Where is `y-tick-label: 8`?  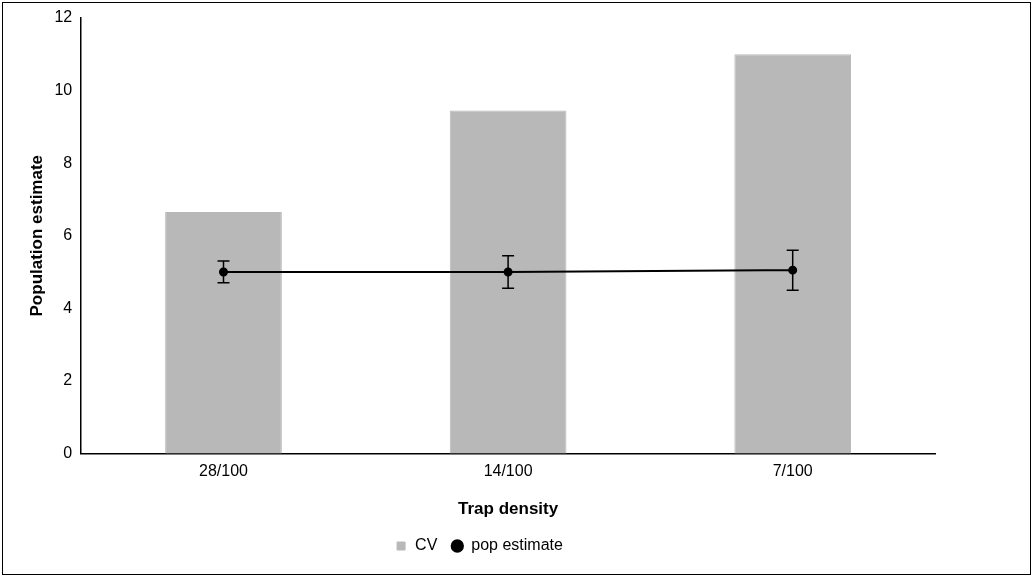 y-tick-label: 8 is located at coordinates (68, 162).